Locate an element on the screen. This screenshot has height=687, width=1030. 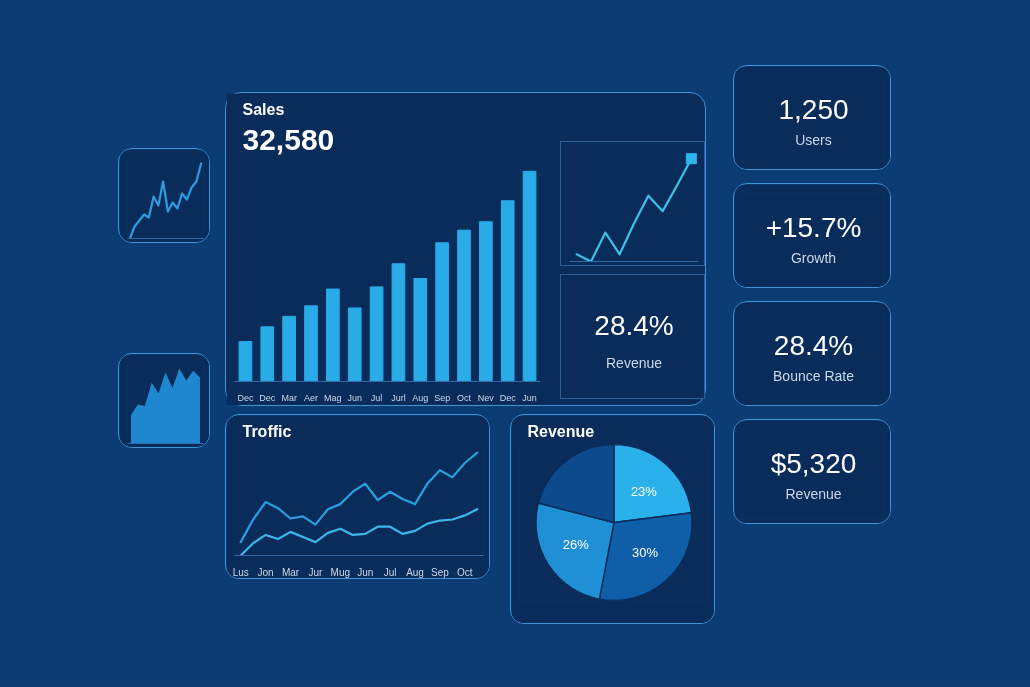
x-tick-label: Jur is located at coordinates (316, 572).